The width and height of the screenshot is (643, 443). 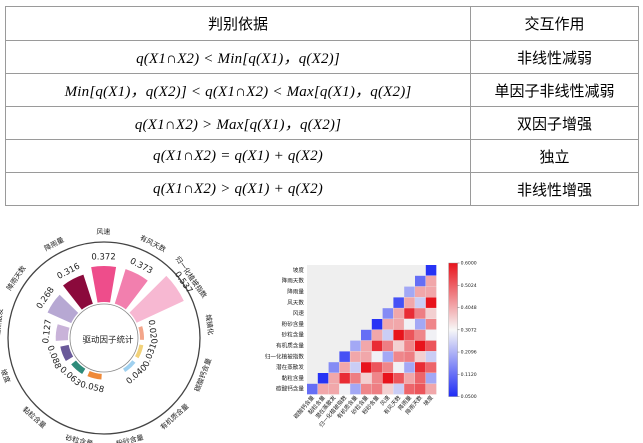 I want to click on heatmap-row-label: 潜在蒸散发, so click(x=290, y=367).